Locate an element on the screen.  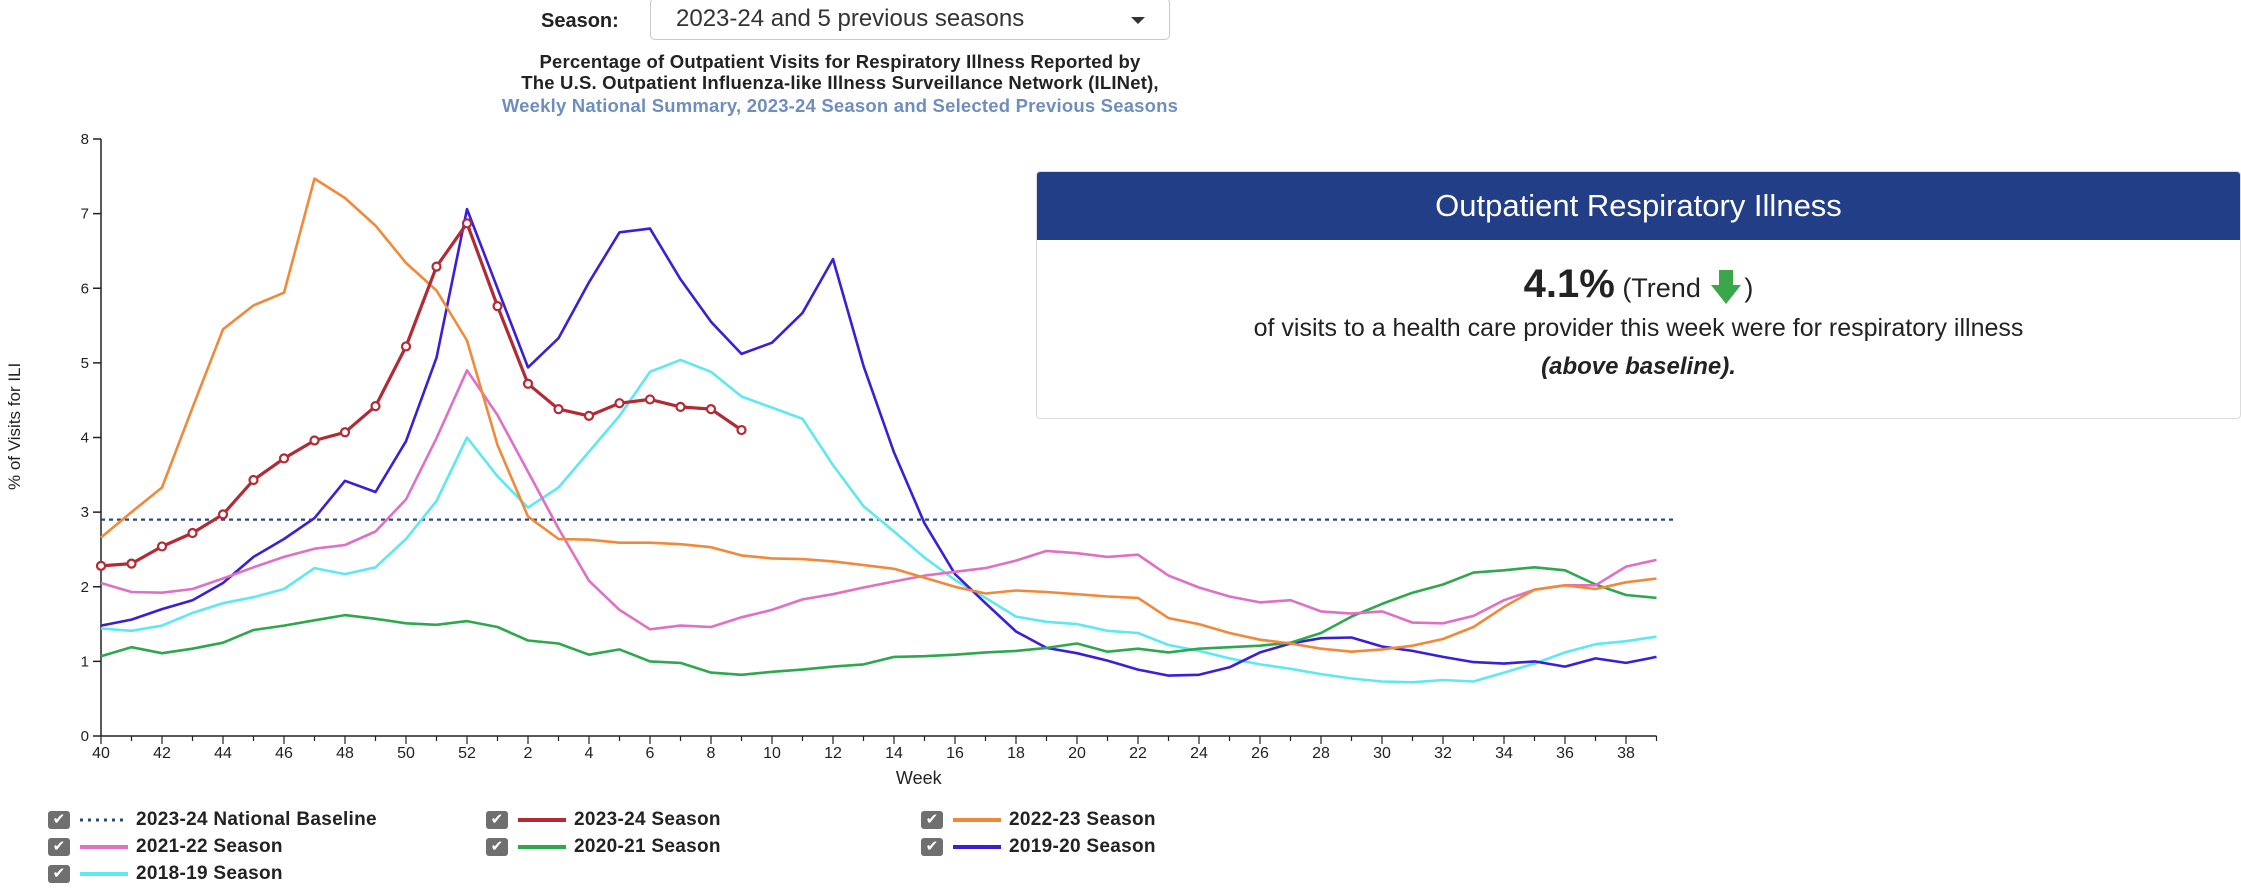
card-value-row: 4.1% (Trend ) is located at coordinates (1638, 286).